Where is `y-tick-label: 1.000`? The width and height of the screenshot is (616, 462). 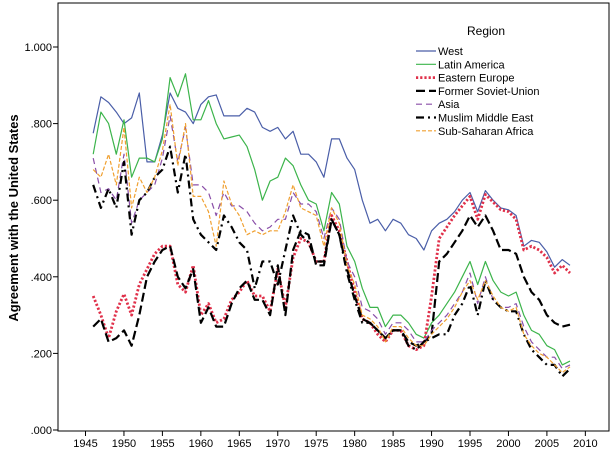
y-tick-label: 1.000 is located at coordinates (38, 48).